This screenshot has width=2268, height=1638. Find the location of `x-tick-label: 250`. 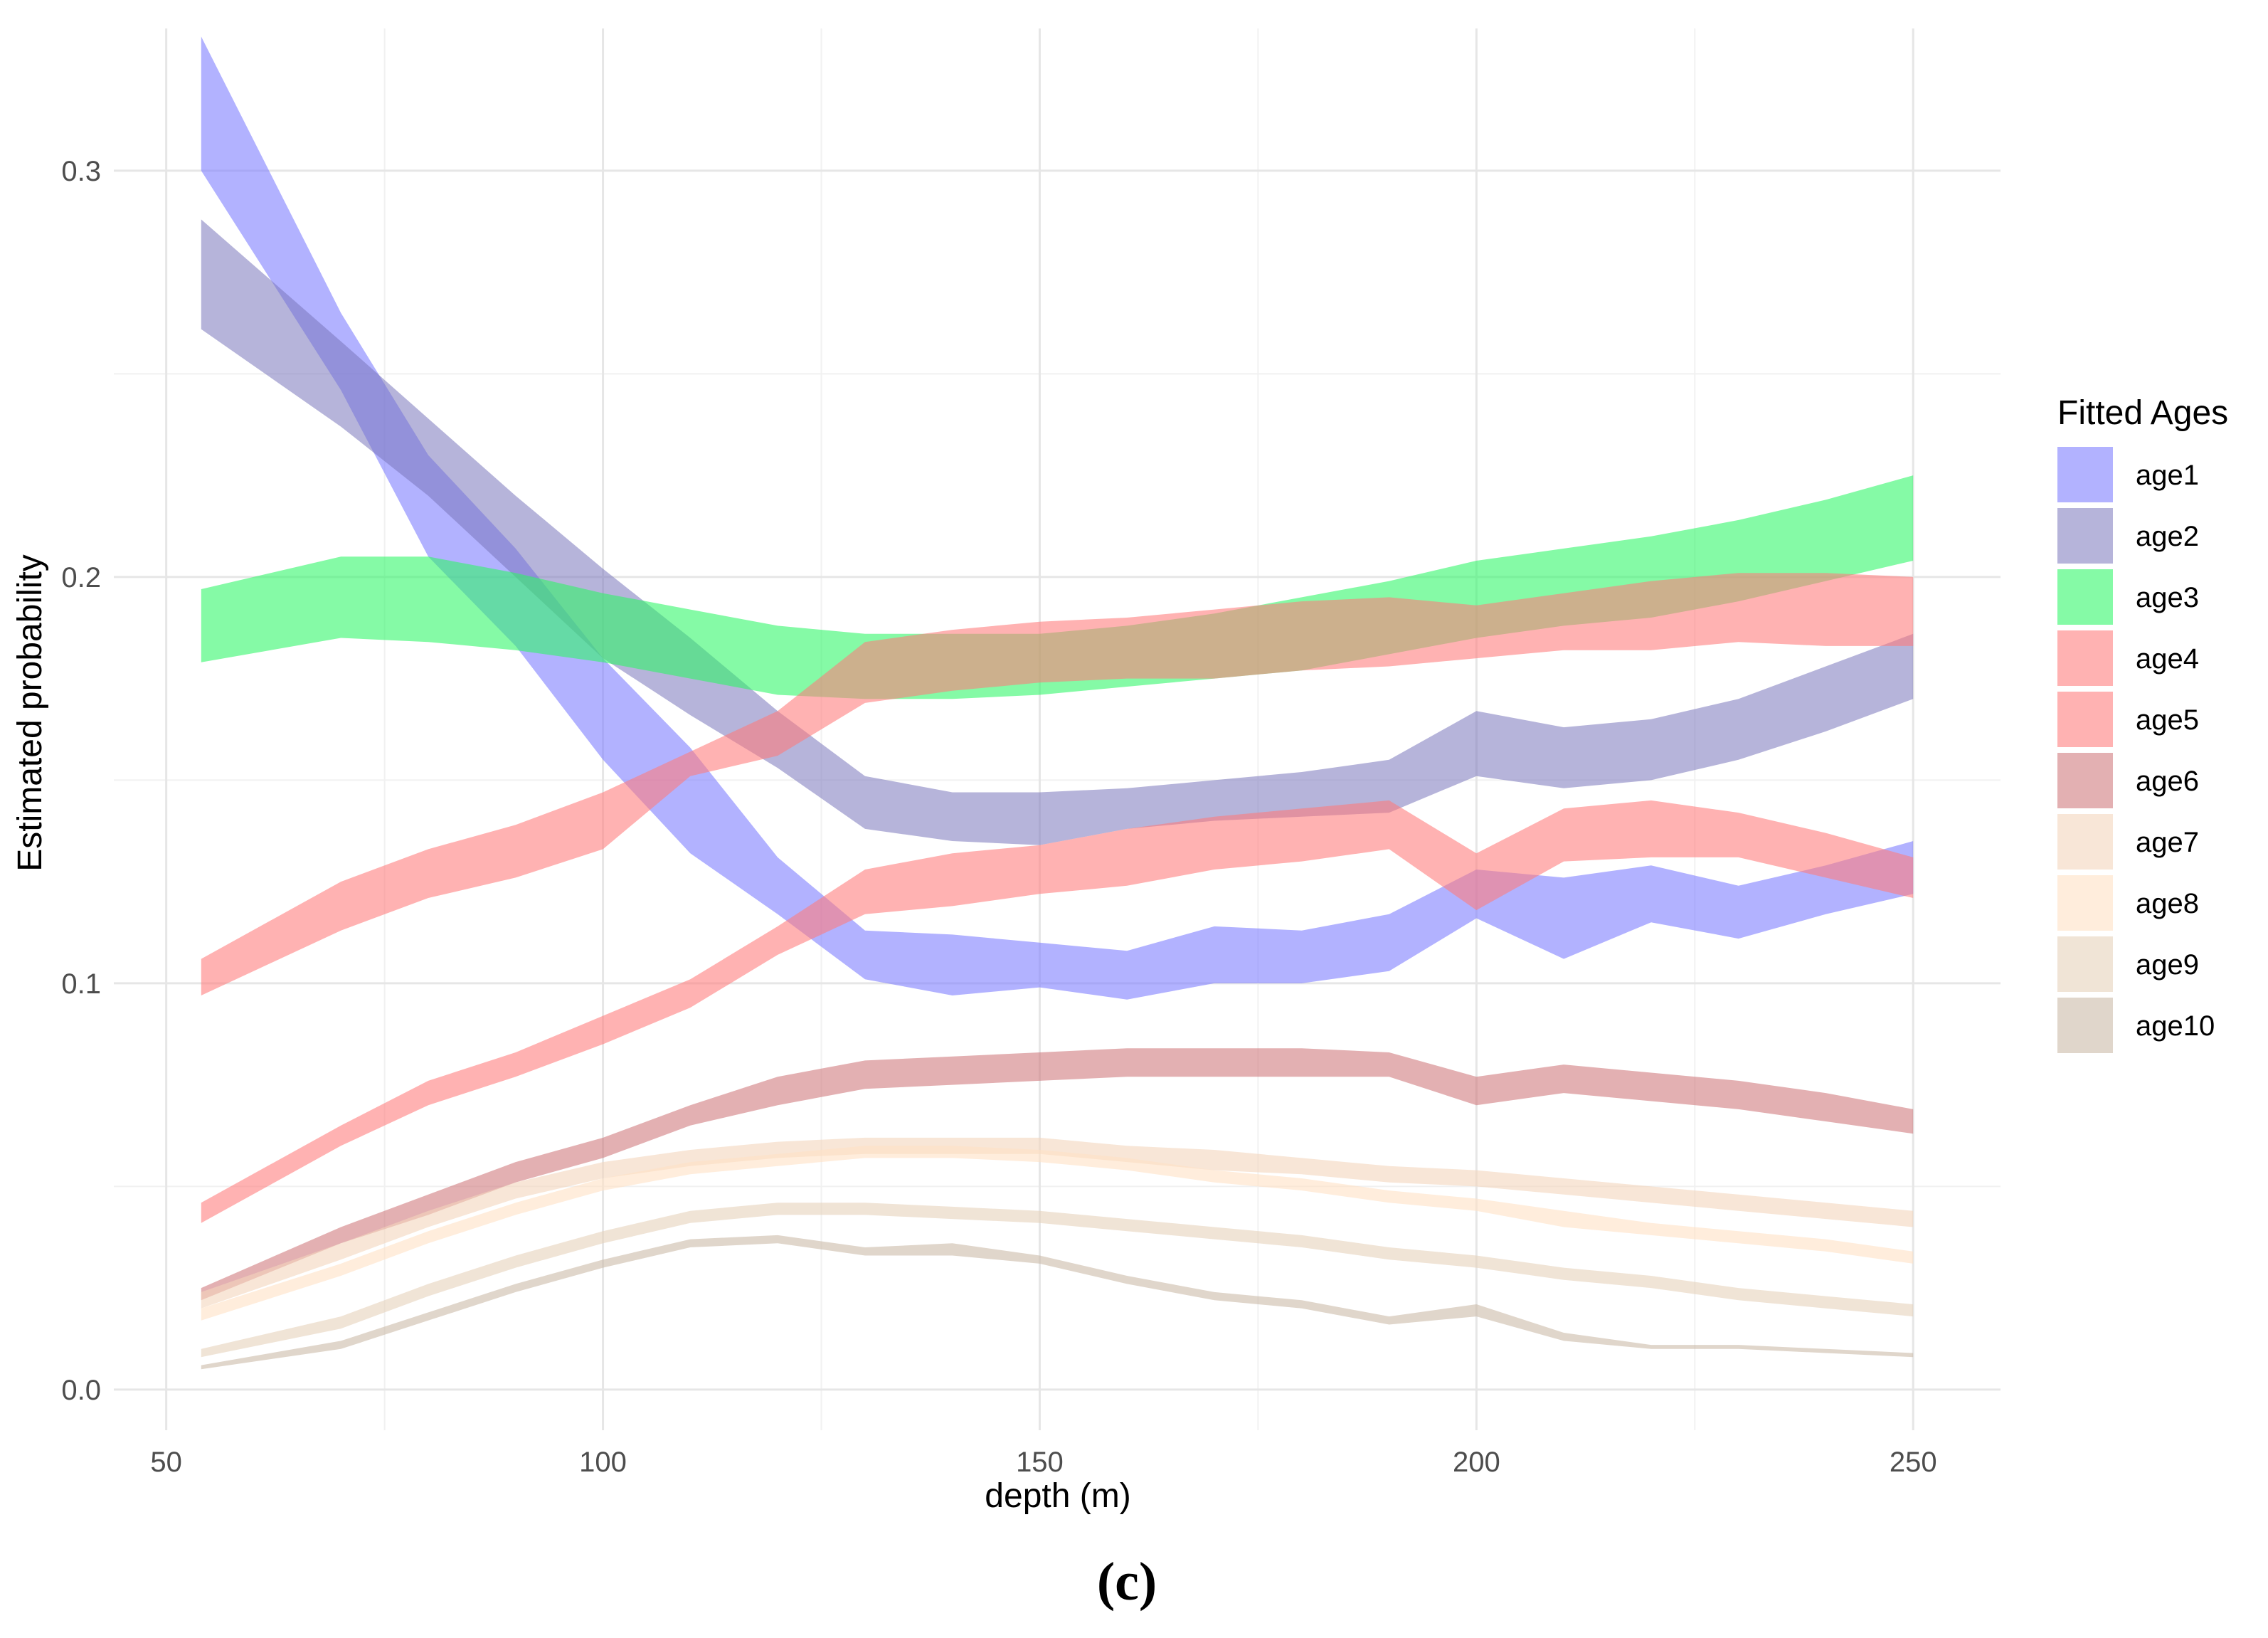

x-tick-label: 250 is located at coordinates (1913, 1462).